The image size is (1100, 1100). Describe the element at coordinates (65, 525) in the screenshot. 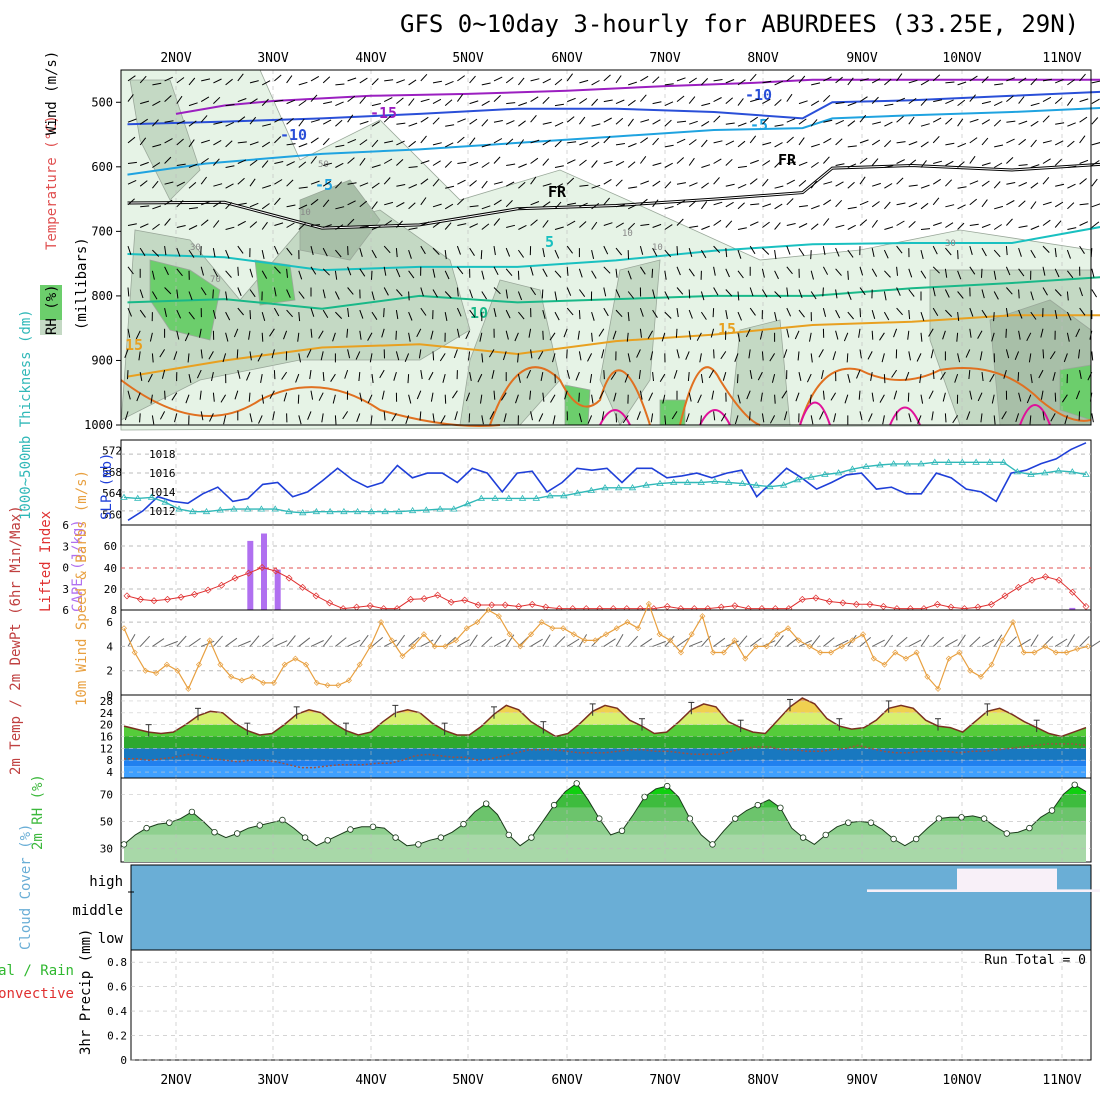

I see `li-tick-label: 6` at that location.